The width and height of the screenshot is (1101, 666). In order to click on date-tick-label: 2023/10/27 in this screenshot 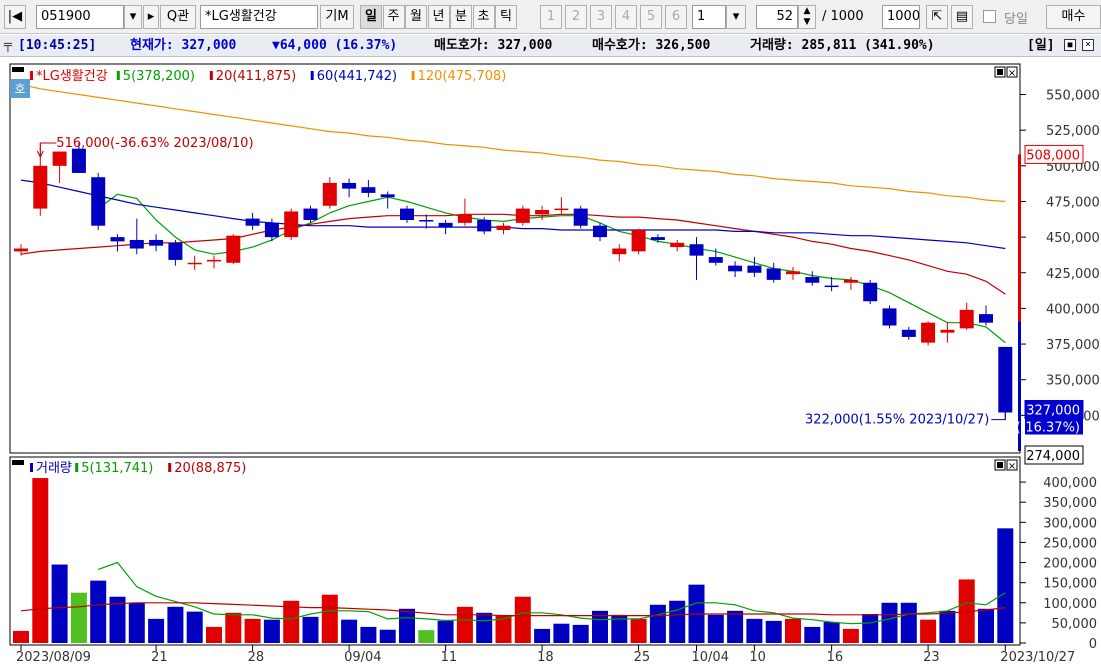, I will do `click(1037, 657)`.